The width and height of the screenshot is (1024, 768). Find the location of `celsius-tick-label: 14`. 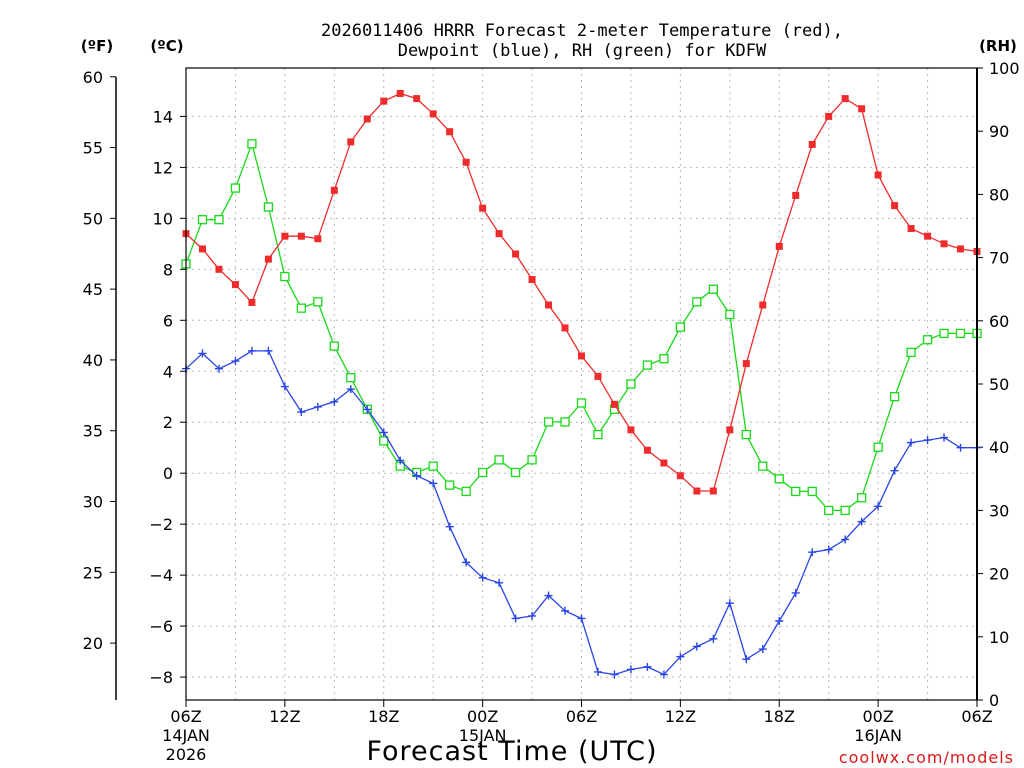

celsius-tick-label: 14 is located at coordinates (163, 116).